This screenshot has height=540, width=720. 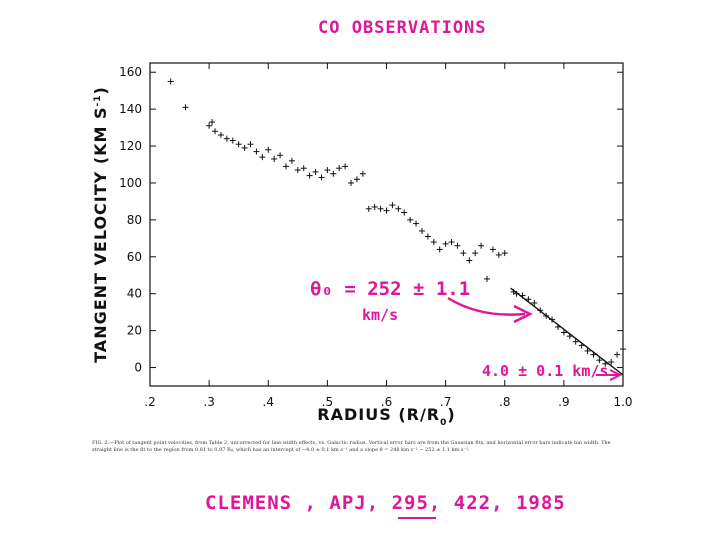 What do you see at coordinates (130, 146) in the screenshot?
I see `y-tick-label: 120` at bounding box center [130, 146].